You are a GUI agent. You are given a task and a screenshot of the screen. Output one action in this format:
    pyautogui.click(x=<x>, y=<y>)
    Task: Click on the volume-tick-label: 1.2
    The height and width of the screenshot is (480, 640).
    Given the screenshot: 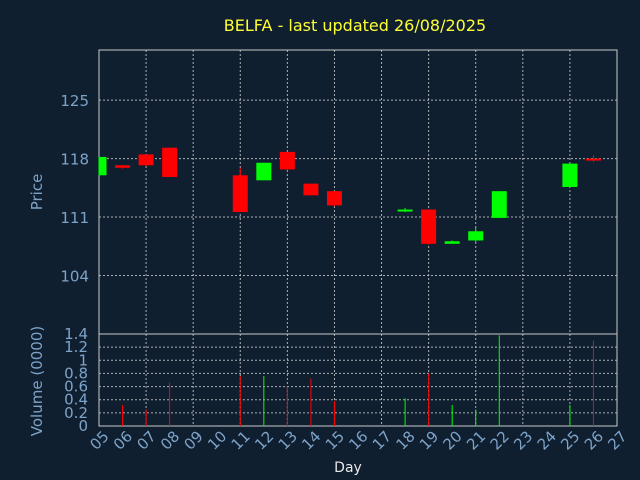 What is the action you would take?
    pyautogui.click(x=76, y=347)
    